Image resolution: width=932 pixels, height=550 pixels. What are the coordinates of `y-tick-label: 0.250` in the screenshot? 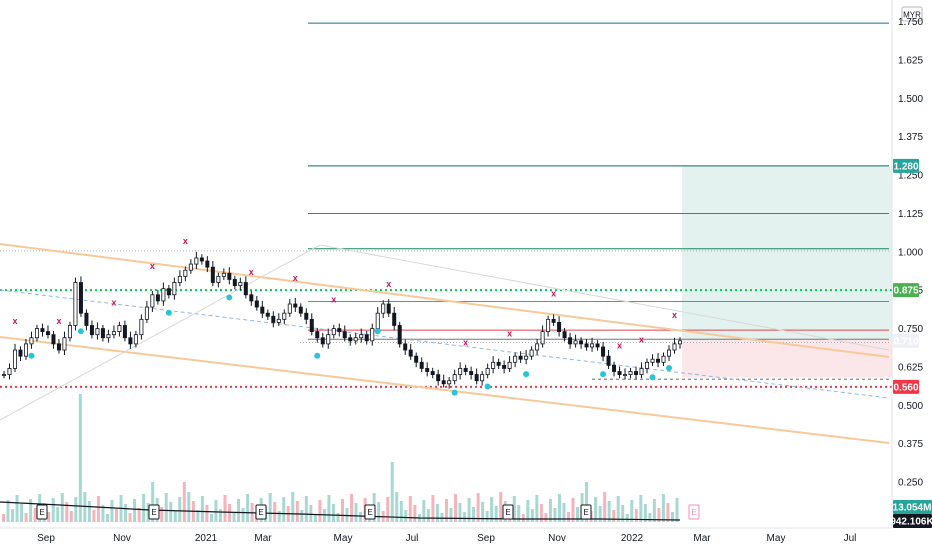 It's located at (910, 483).